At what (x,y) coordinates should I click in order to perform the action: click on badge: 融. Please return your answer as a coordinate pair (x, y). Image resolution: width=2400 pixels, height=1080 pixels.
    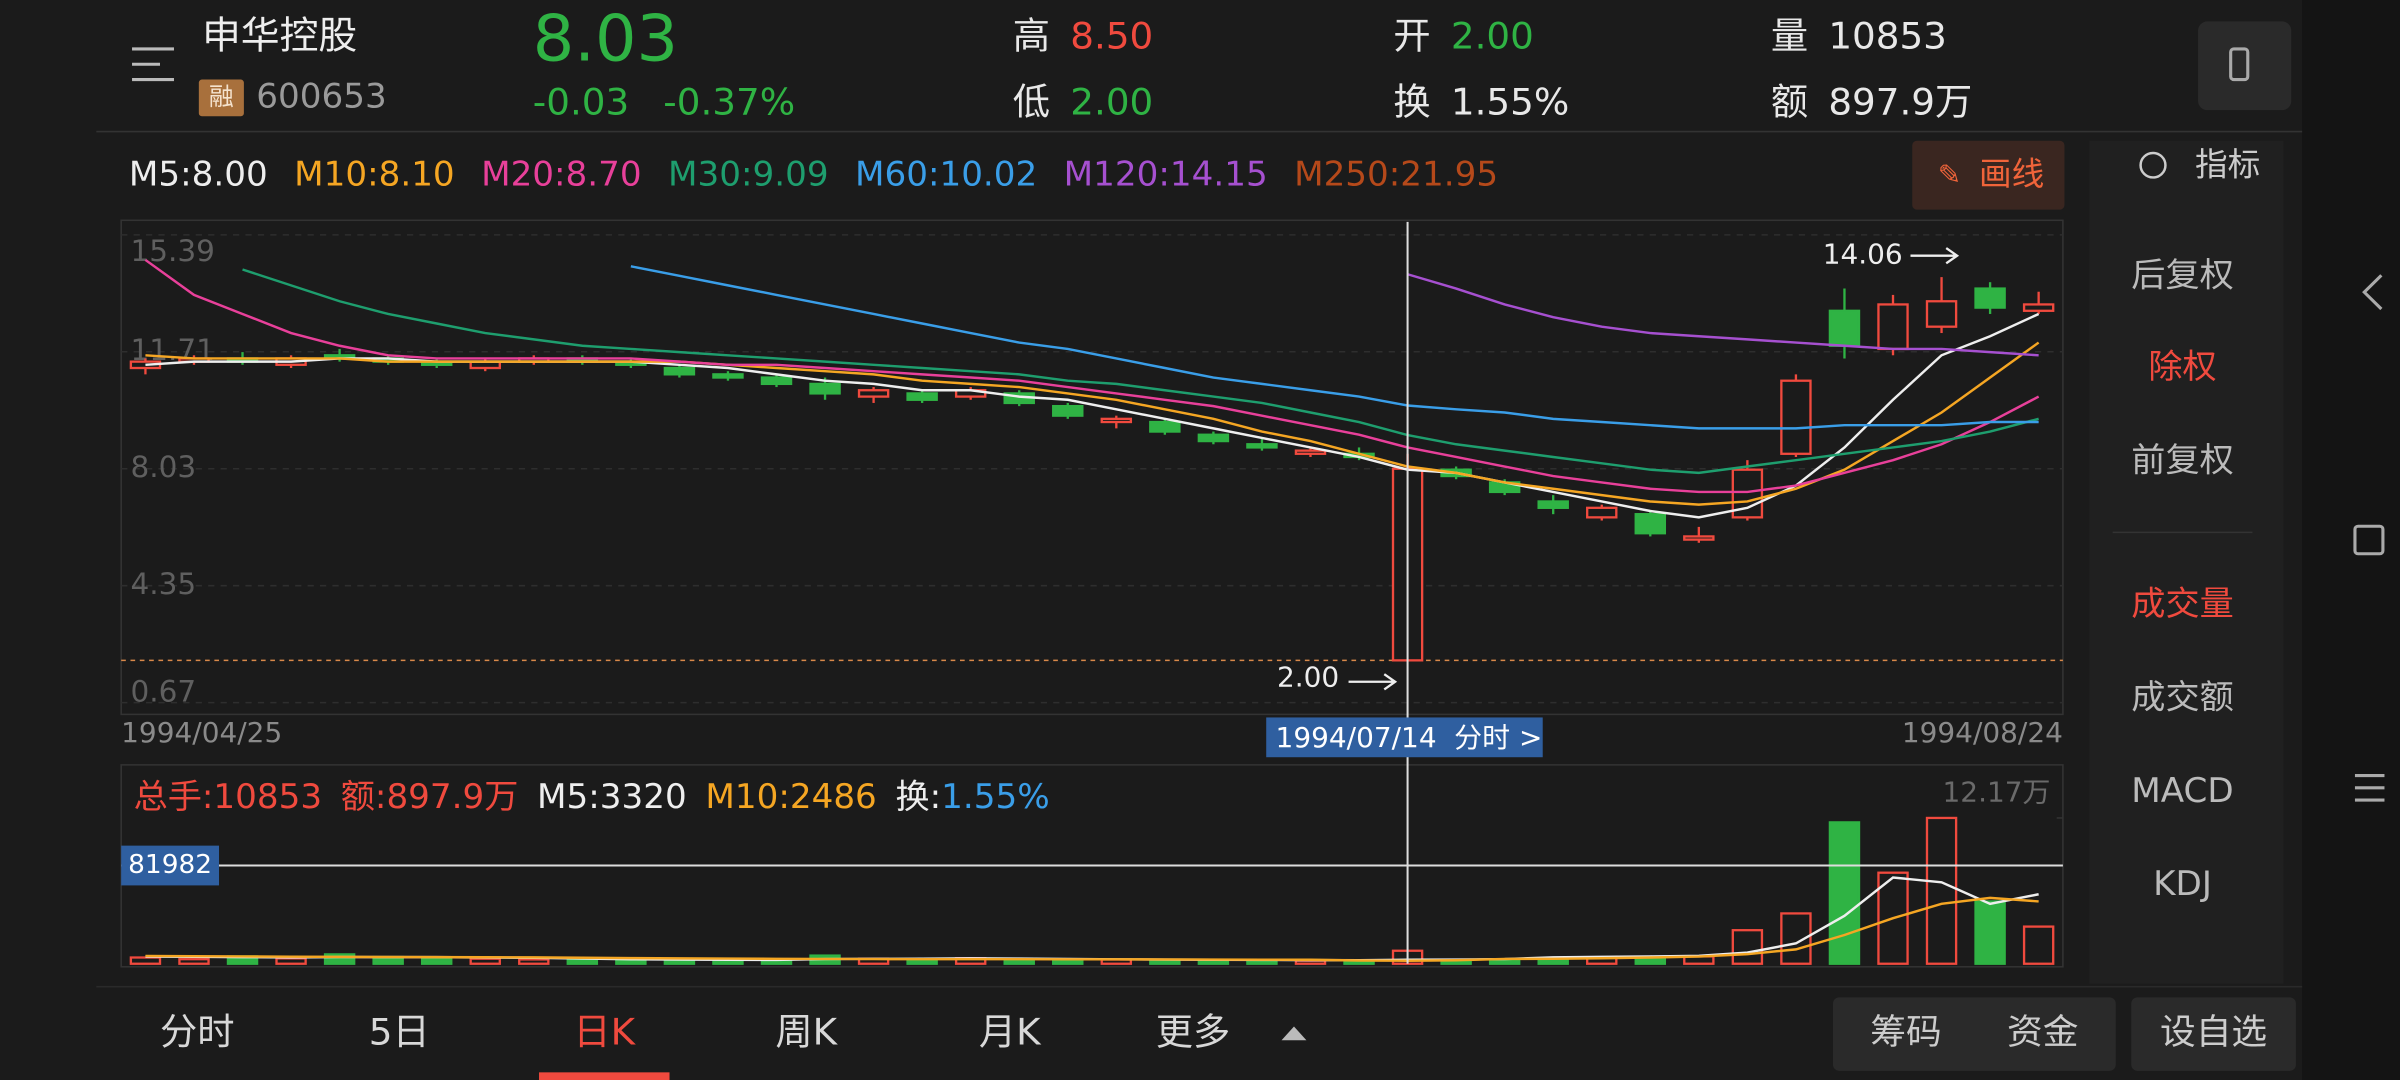
    Looking at the image, I should click on (221, 96).